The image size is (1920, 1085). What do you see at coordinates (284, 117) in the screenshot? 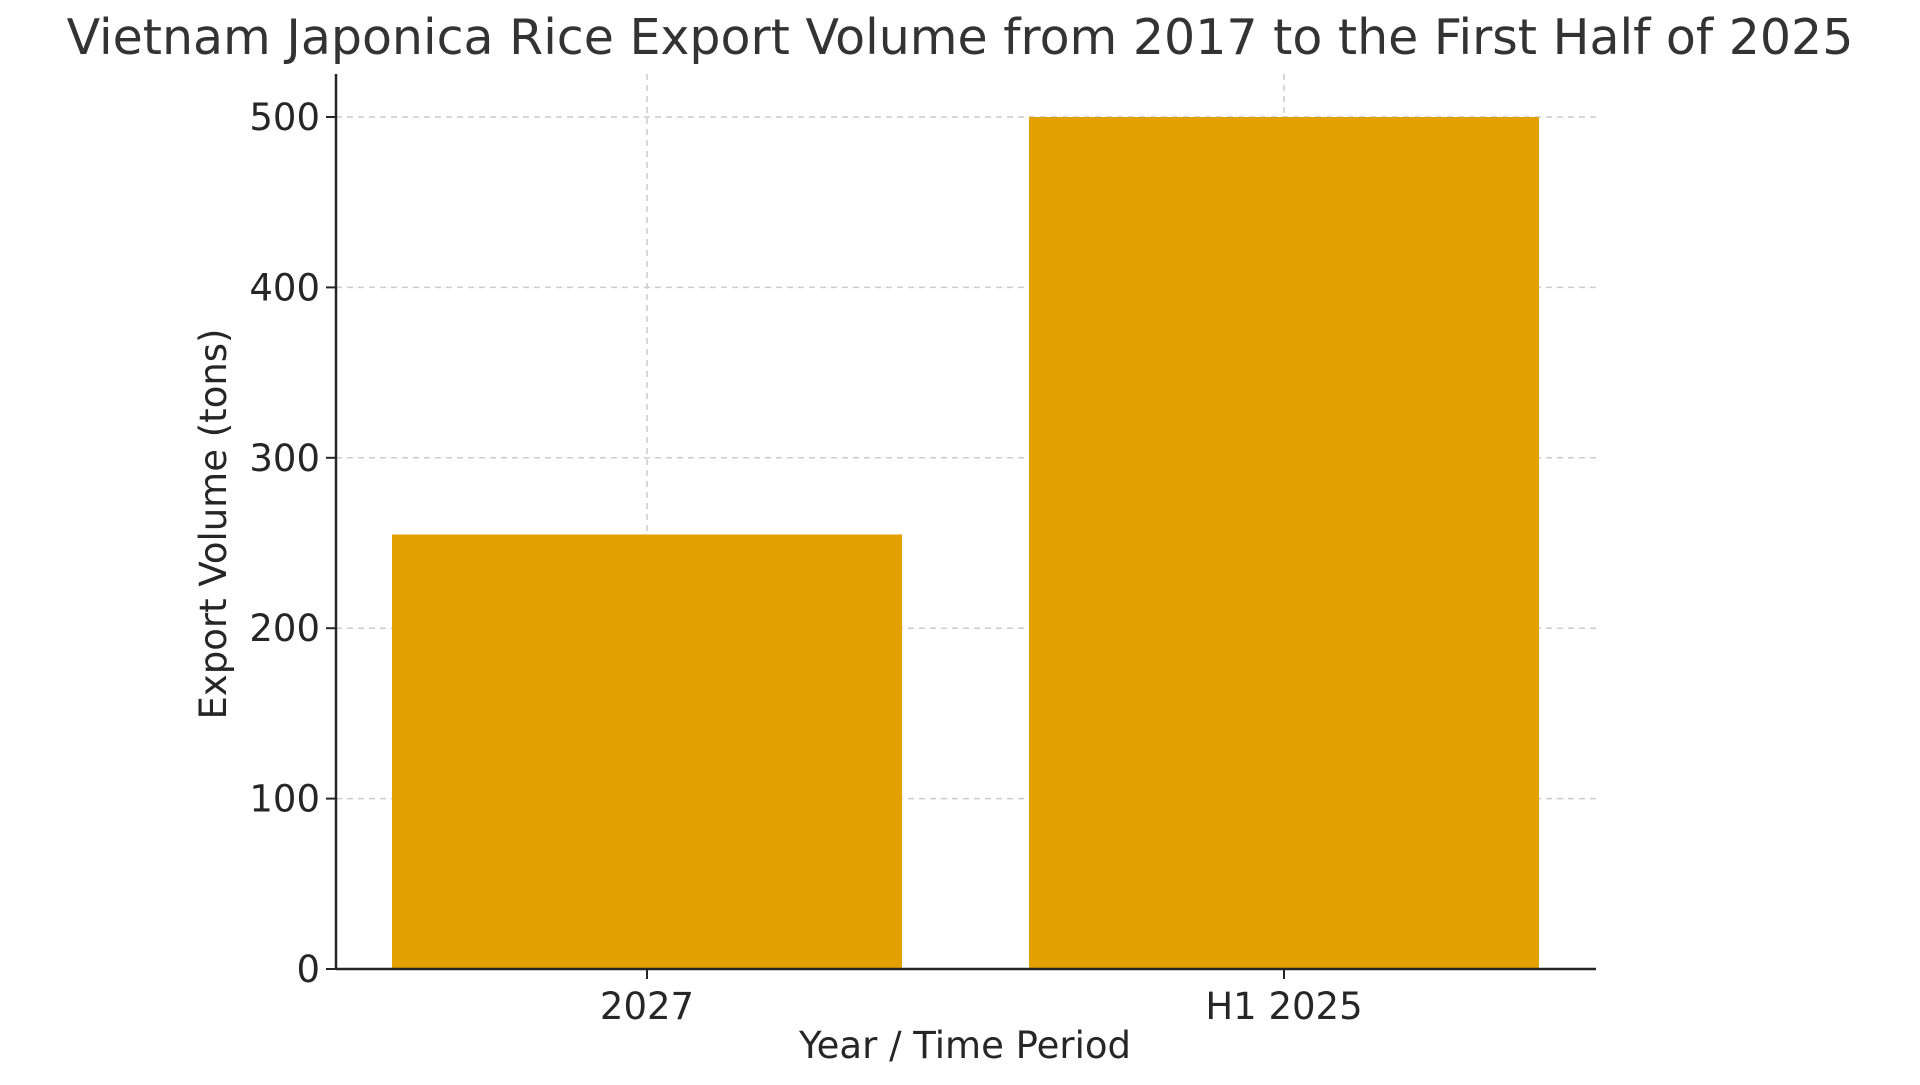
I see `y-tick-label: 500` at bounding box center [284, 117].